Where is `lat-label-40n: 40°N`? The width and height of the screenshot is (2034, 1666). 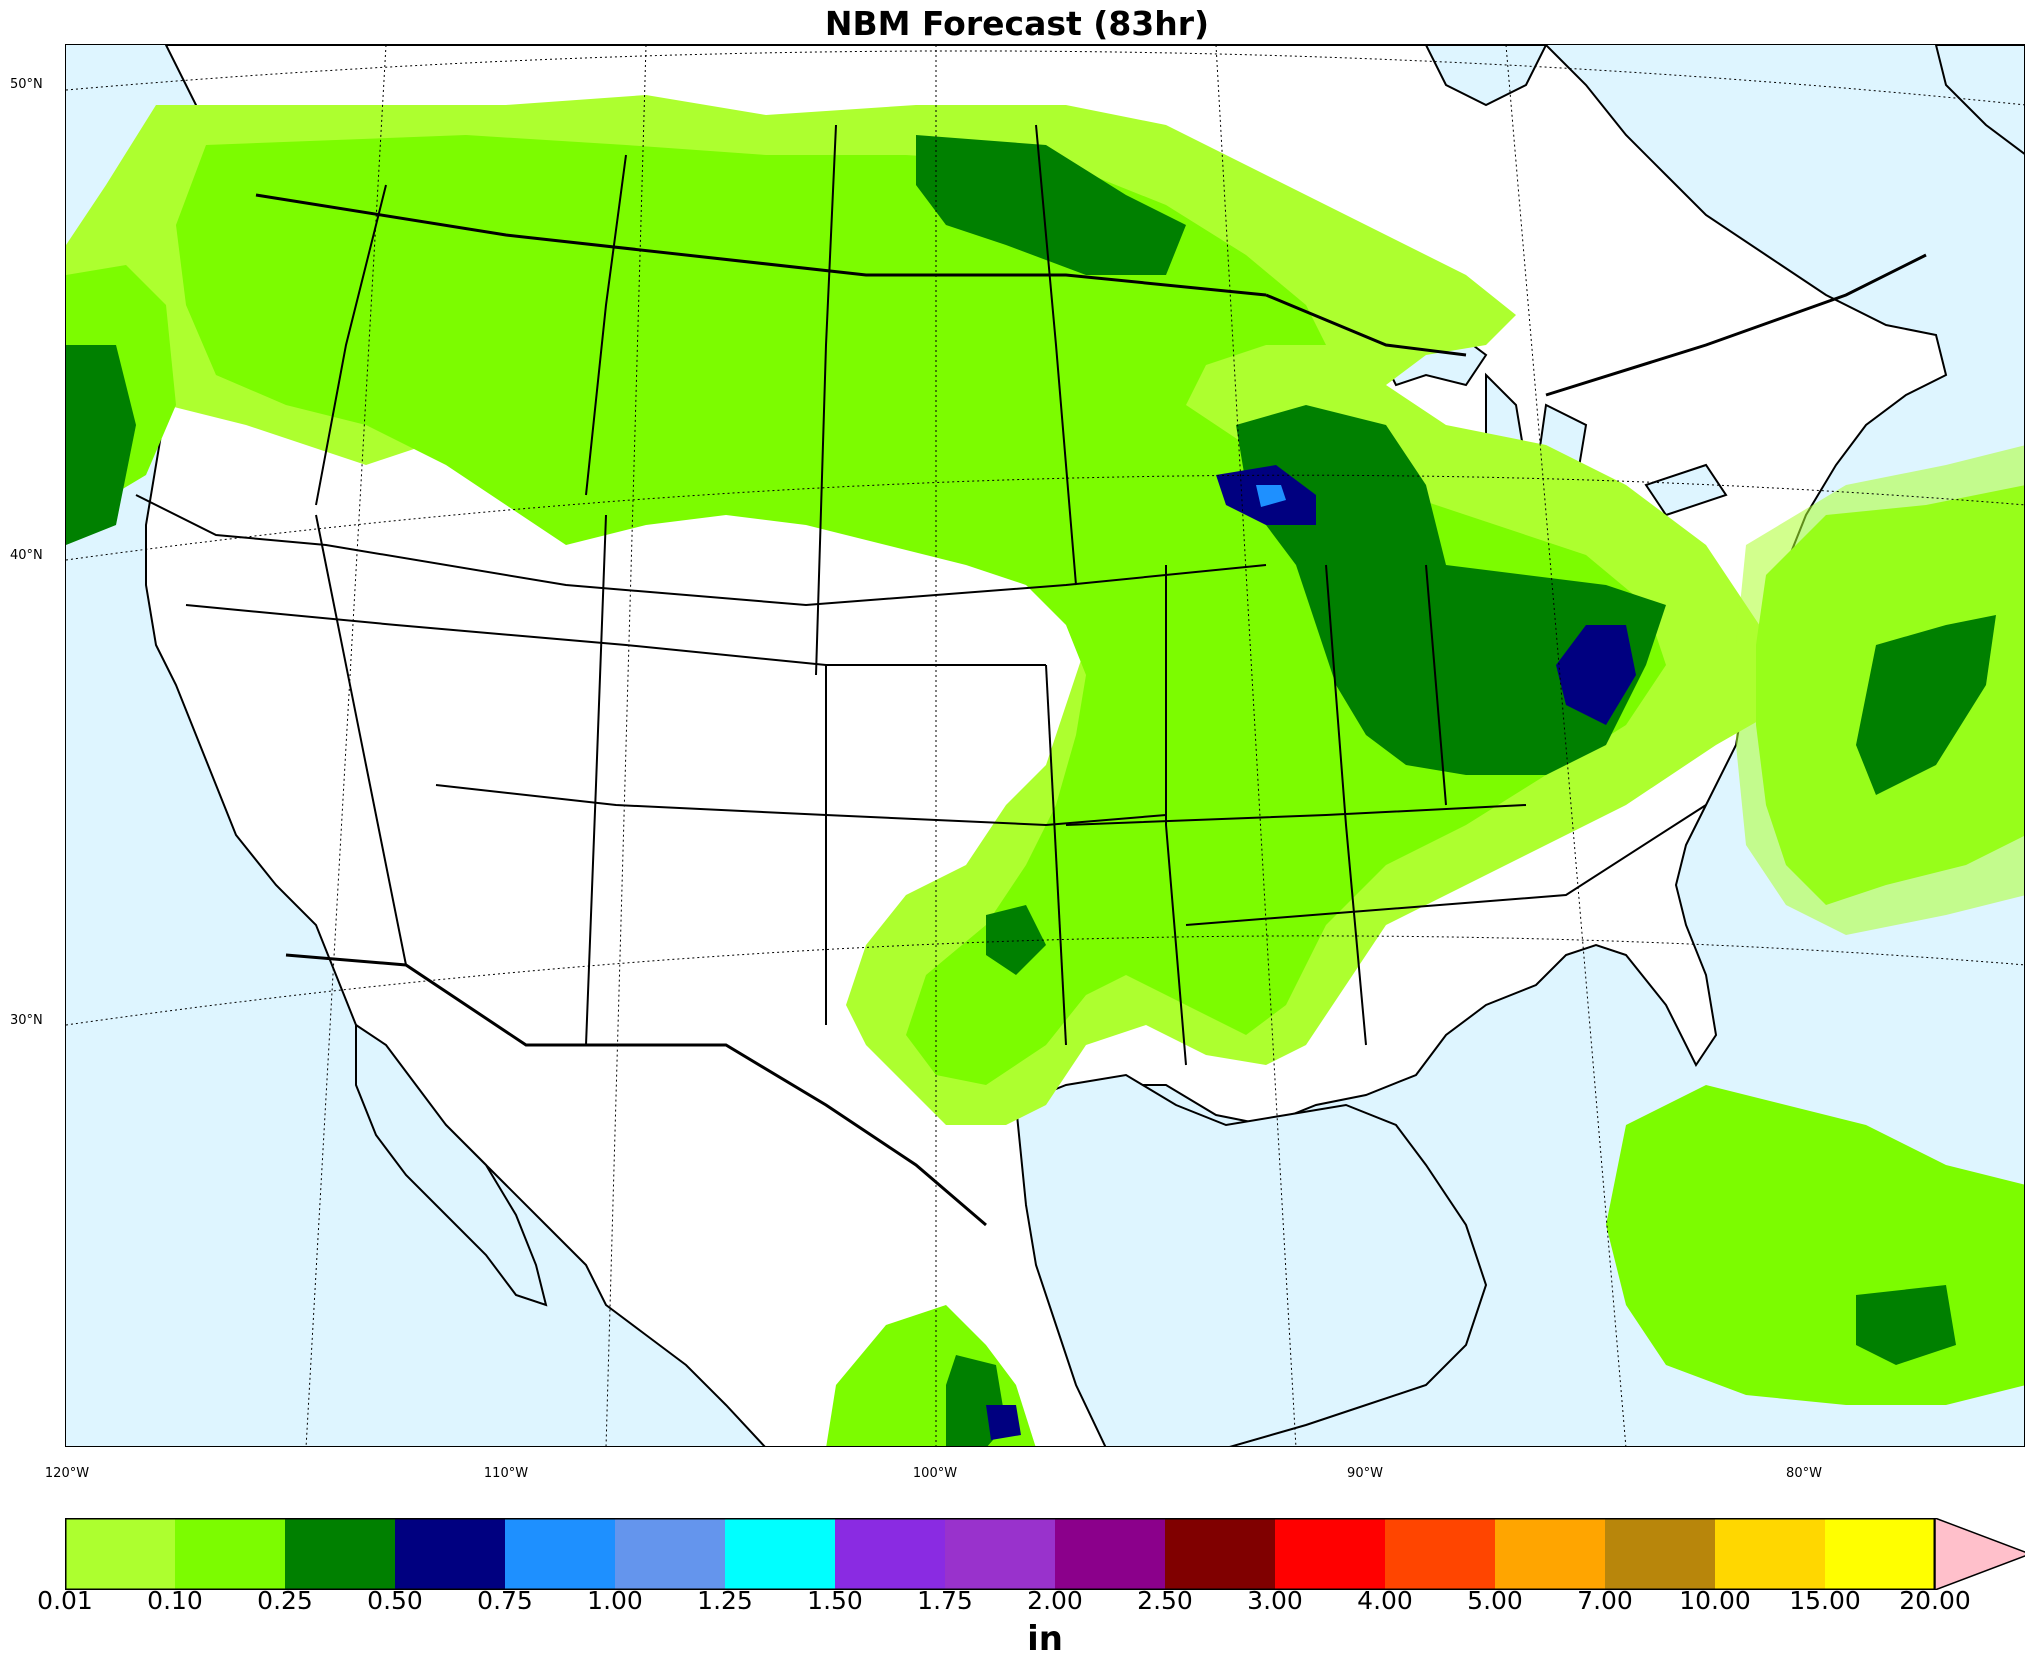
lat-label-40n: 40°N is located at coordinates (26, 555).